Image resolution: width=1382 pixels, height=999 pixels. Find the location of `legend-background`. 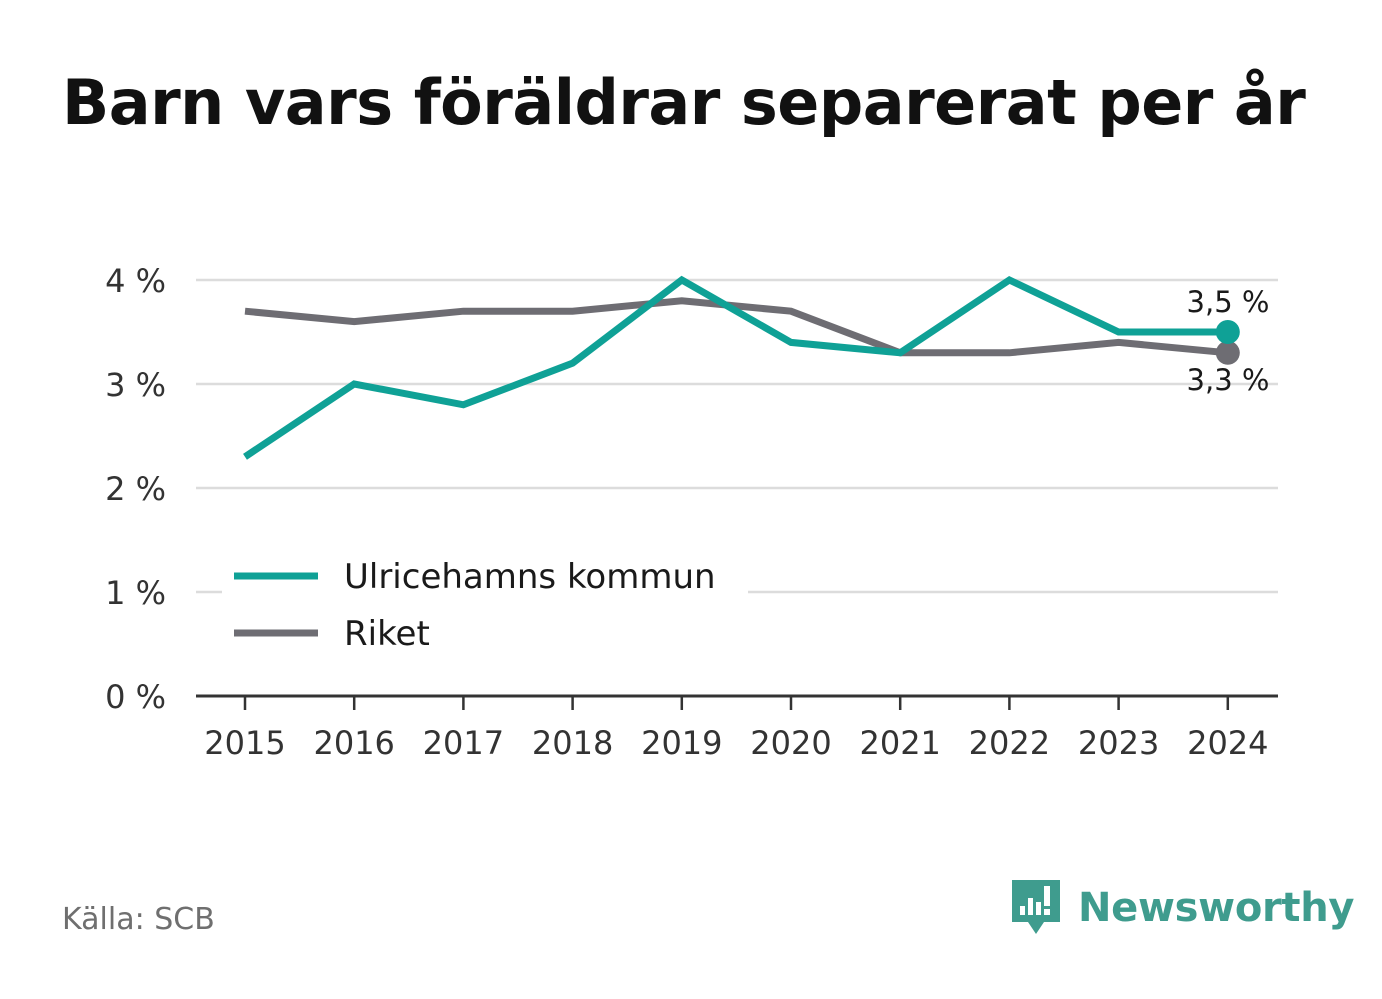

legend-background is located at coordinates (485, 611).